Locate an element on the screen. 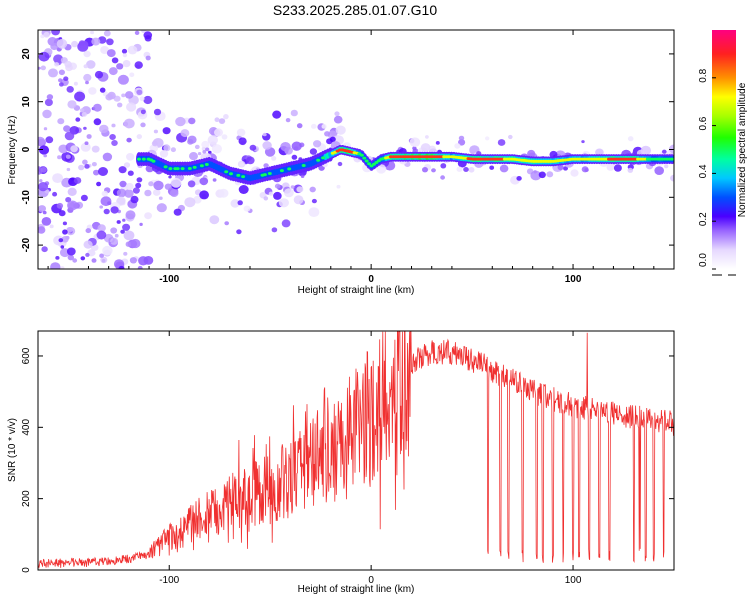 This screenshot has height=600, width=750. colorbar-tick-label: 0.4 is located at coordinates (703, 171).